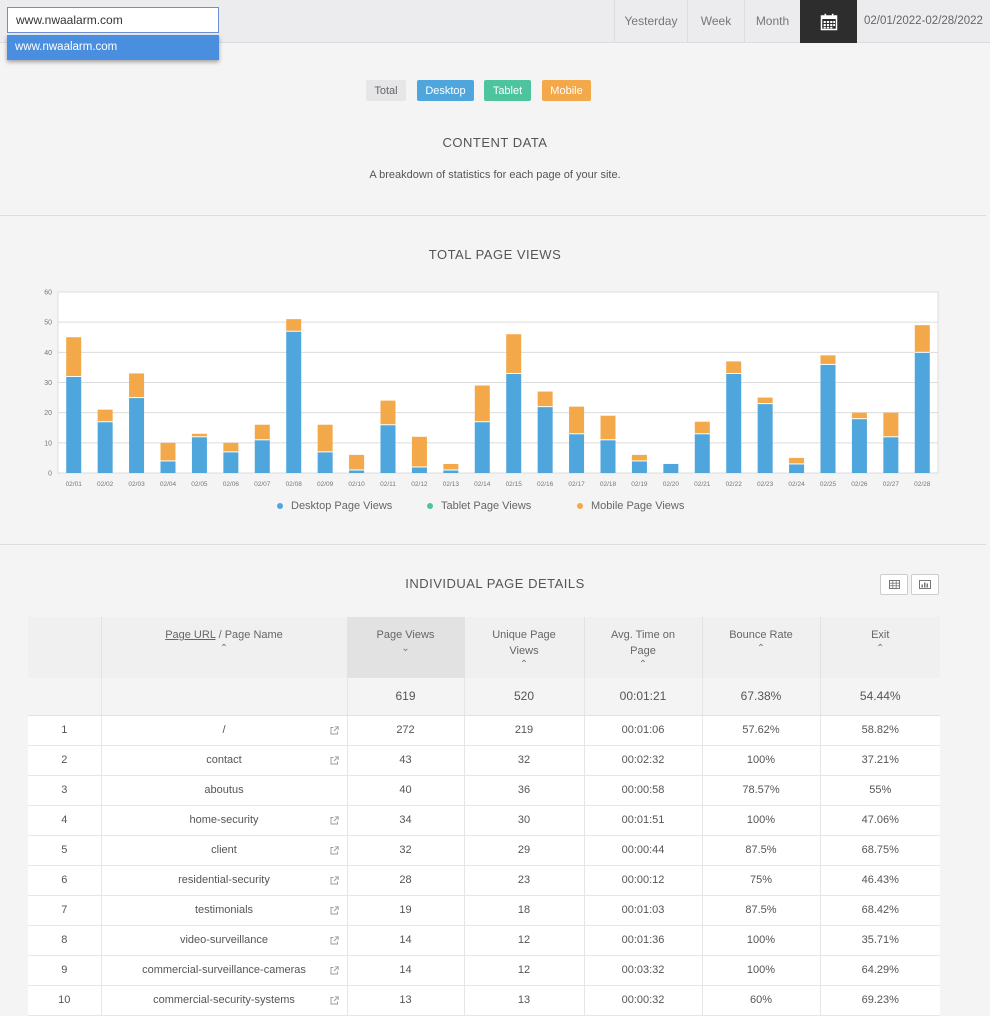 The width and height of the screenshot is (990, 1016). I want to click on page-url: testimonials, so click(224, 910).